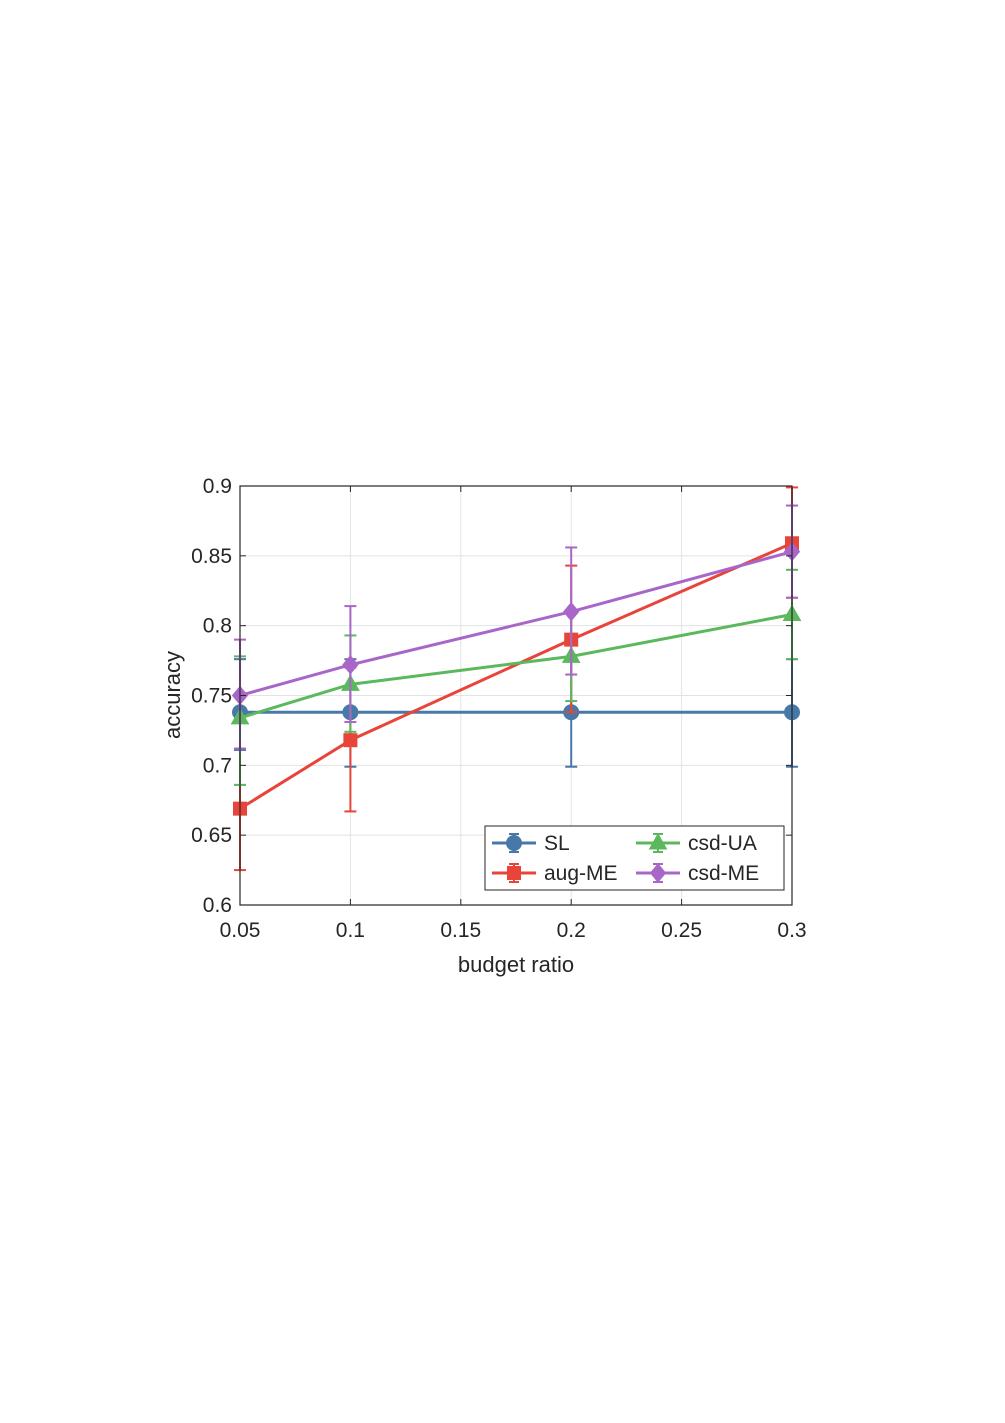  I want to click on x-tick-label: 0.1, so click(350, 930).